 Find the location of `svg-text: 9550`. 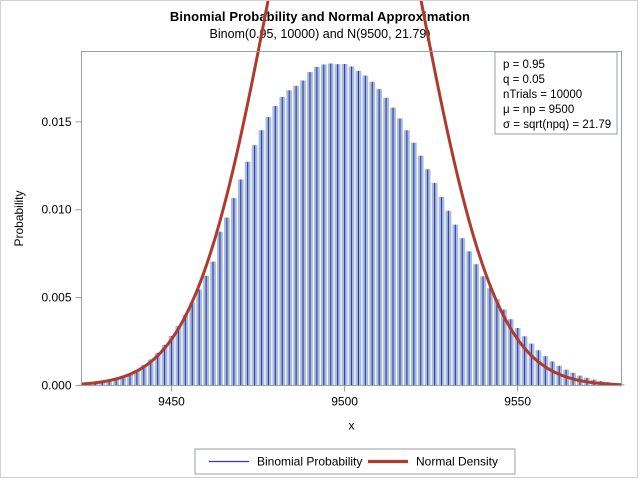

svg-text: 9550 is located at coordinates (517, 402).